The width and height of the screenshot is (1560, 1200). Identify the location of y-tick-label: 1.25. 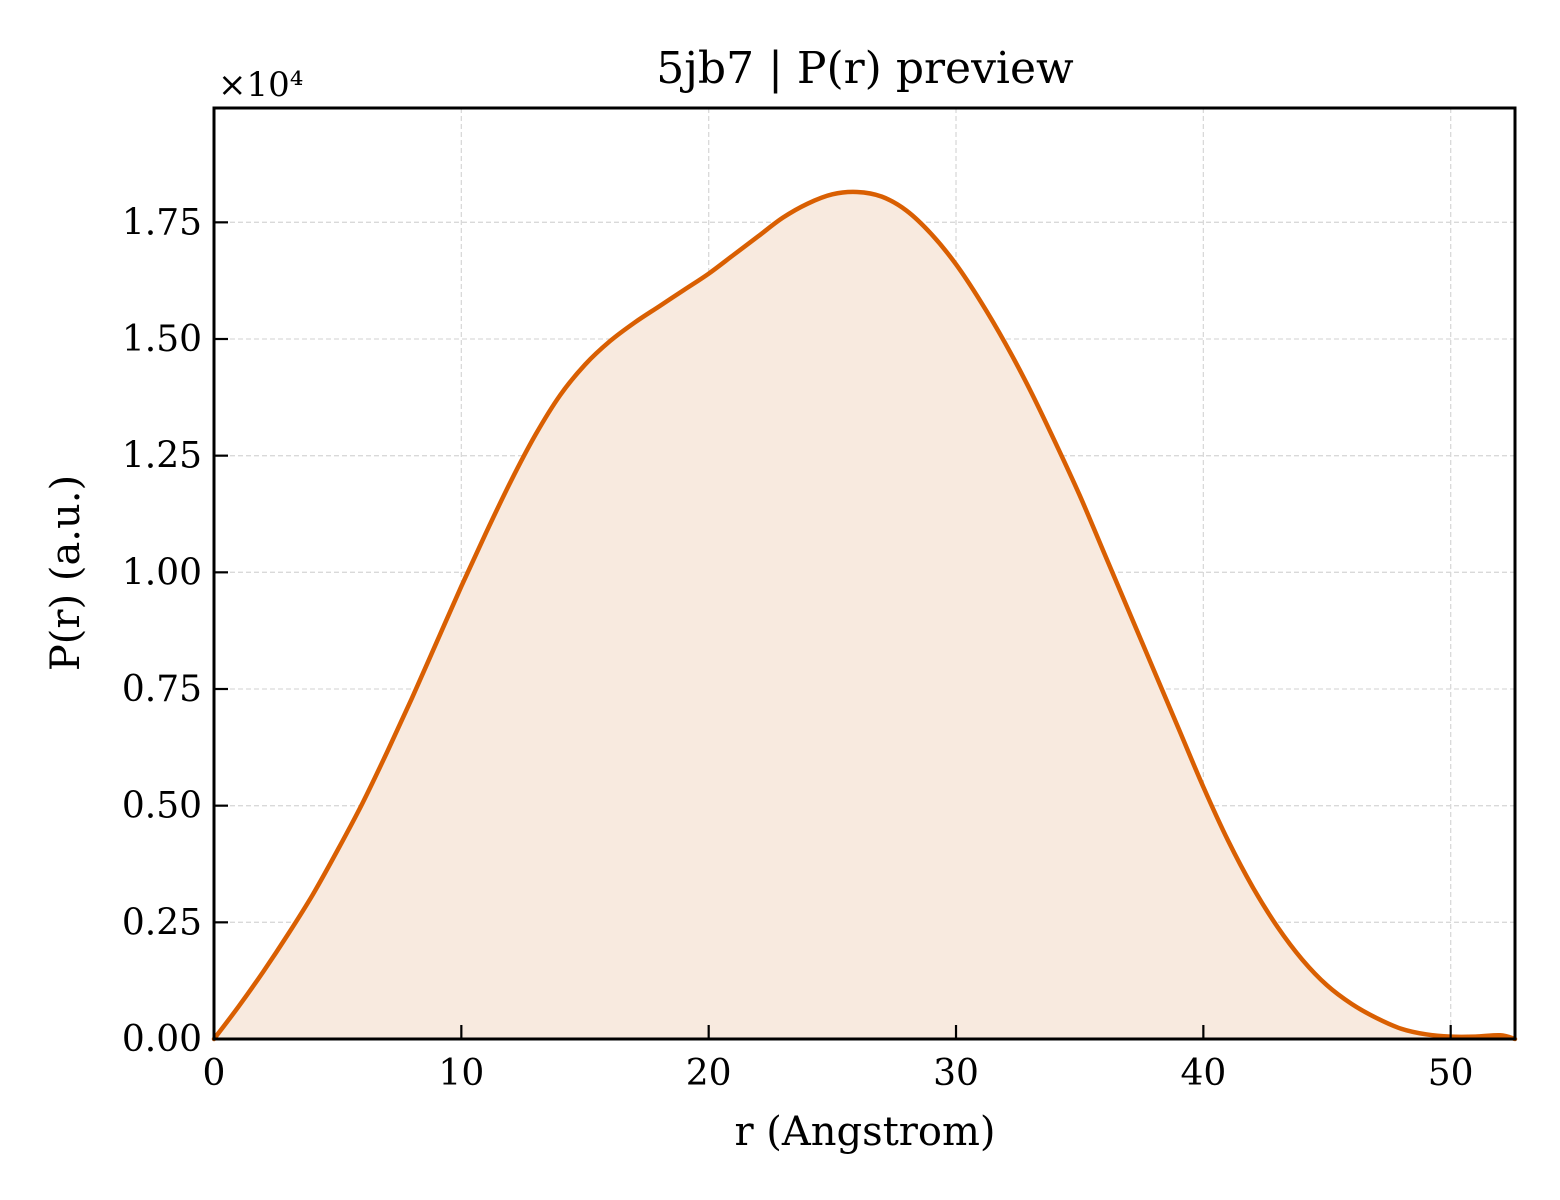
(162, 456).